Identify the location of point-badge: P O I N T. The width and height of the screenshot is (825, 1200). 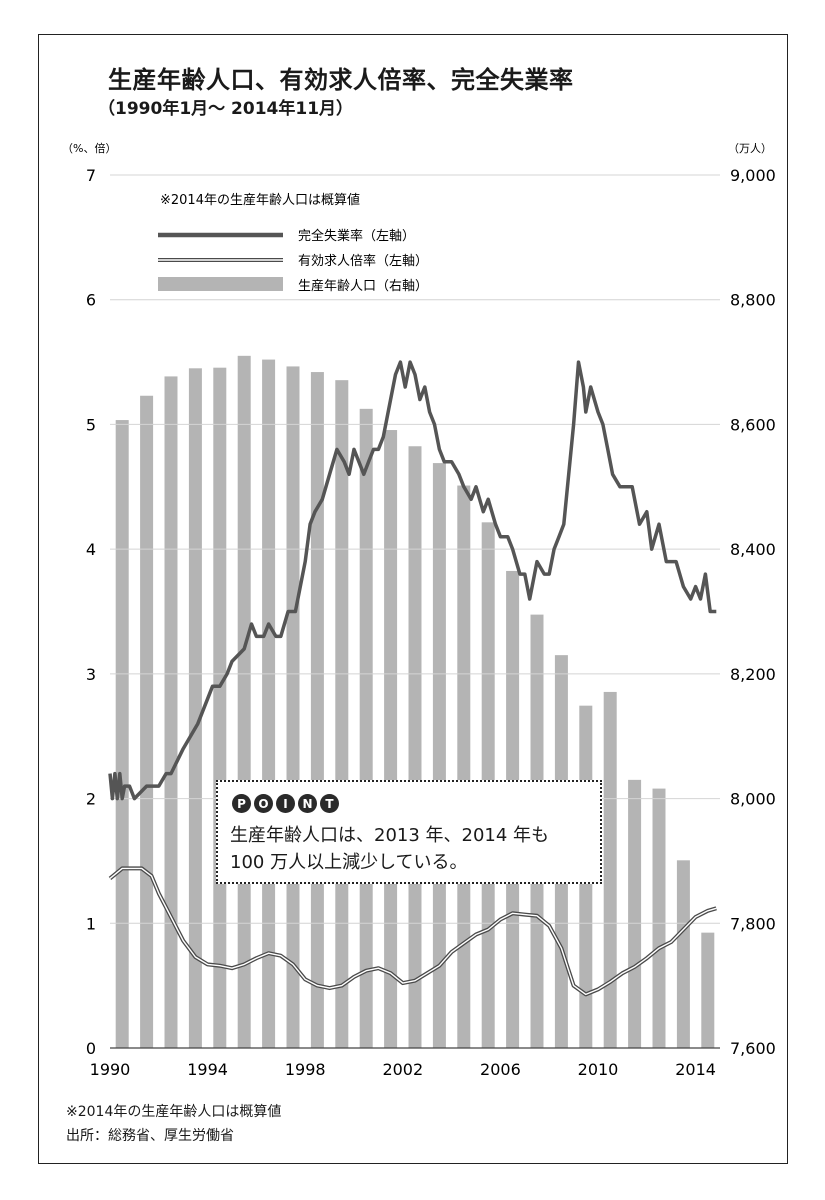
(285, 803).